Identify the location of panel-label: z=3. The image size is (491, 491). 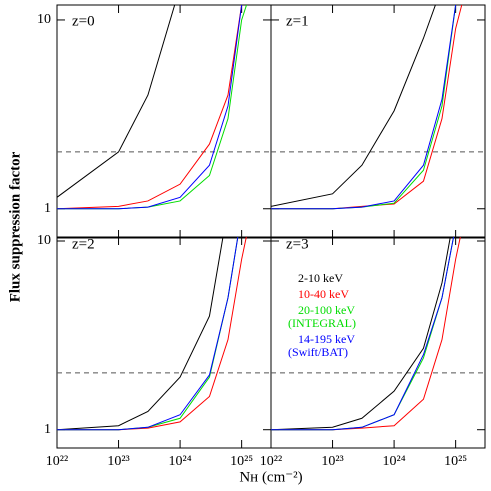
(297, 244).